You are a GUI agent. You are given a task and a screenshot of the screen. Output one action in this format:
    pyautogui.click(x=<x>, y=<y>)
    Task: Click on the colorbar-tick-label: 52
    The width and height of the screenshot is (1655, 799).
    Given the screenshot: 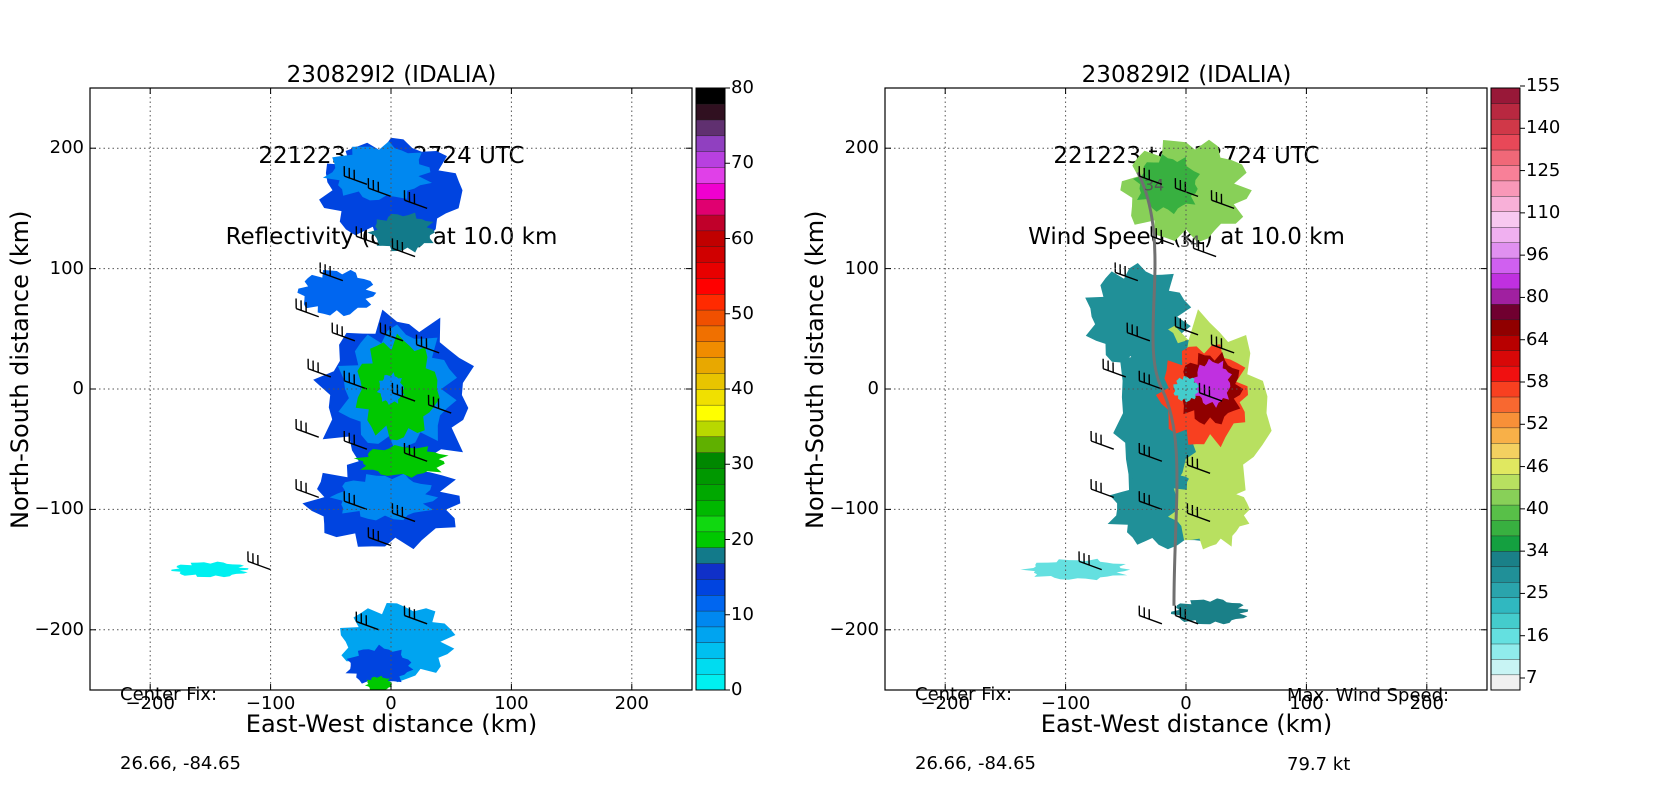 What is the action you would take?
    pyautogui.click(x=1537, y=423)
    